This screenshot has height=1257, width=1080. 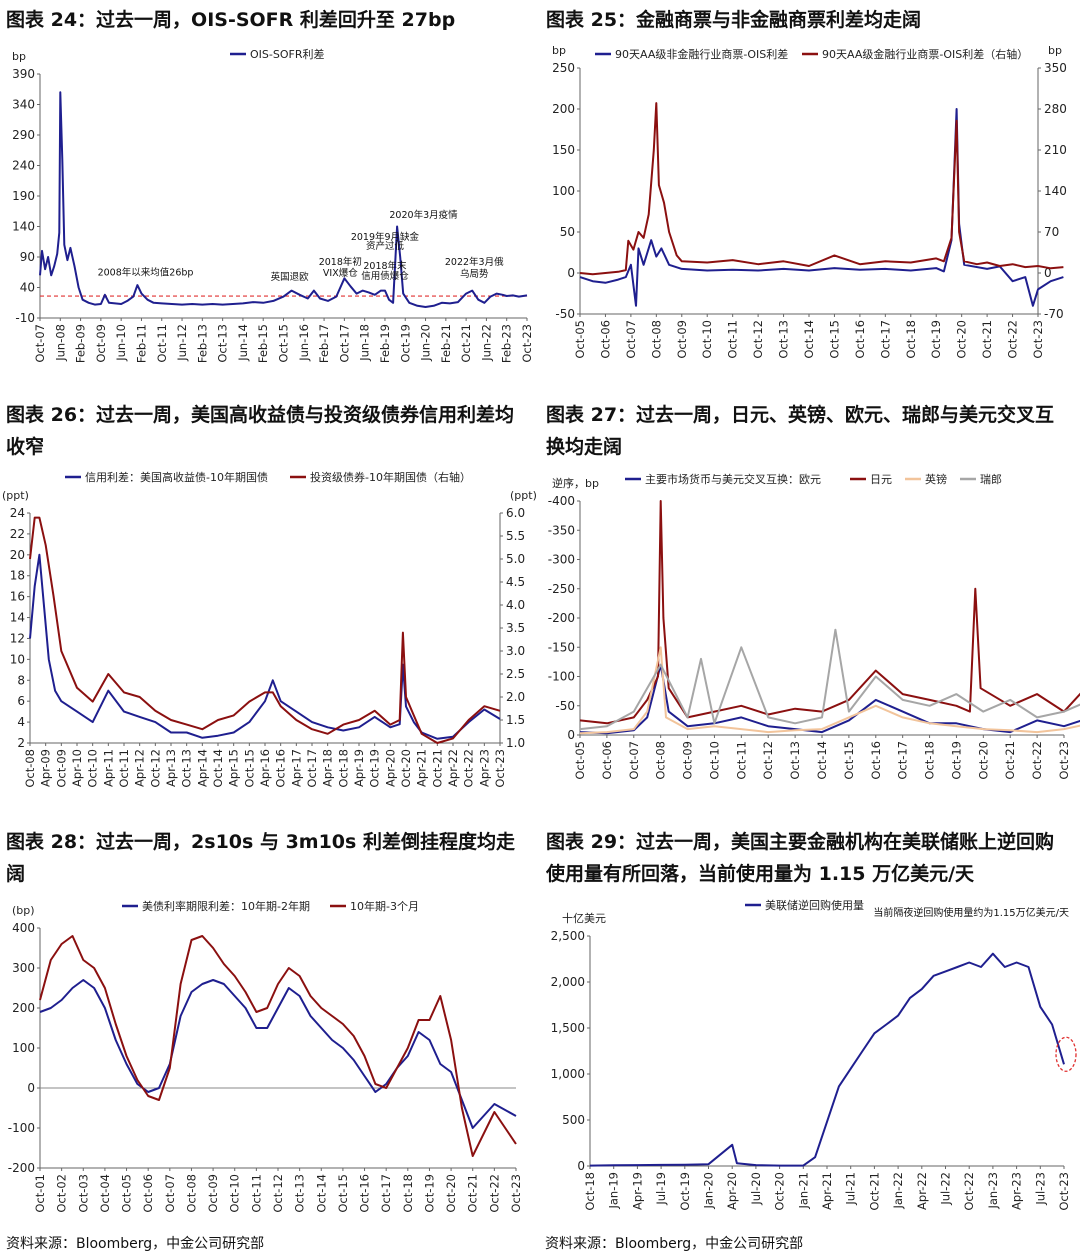 What do you see at coordinates (446, 343) in the screenshot?
I see `x-tick-label: Feb-21` at bounding box center [446, 343].